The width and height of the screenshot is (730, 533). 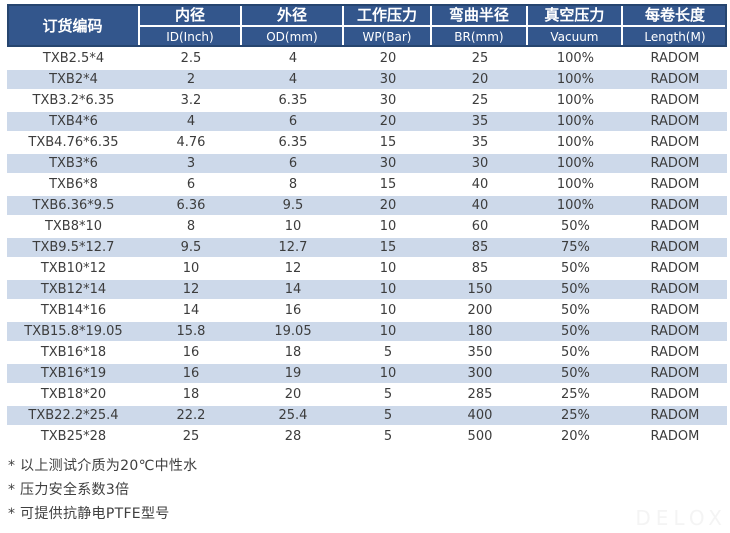 What do you see at coordinates (191, 79) in the screenshot?
I see `table-cell: 2` at bounding box center [191, 79].